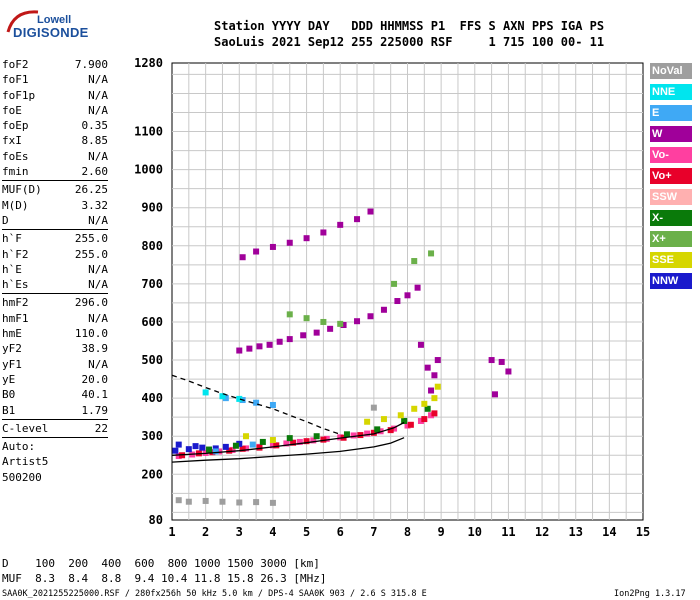  What do you see at coordinates (25, 428) in the screenshot?
I see `param-label: C-level` at bounding box center [25, 428].